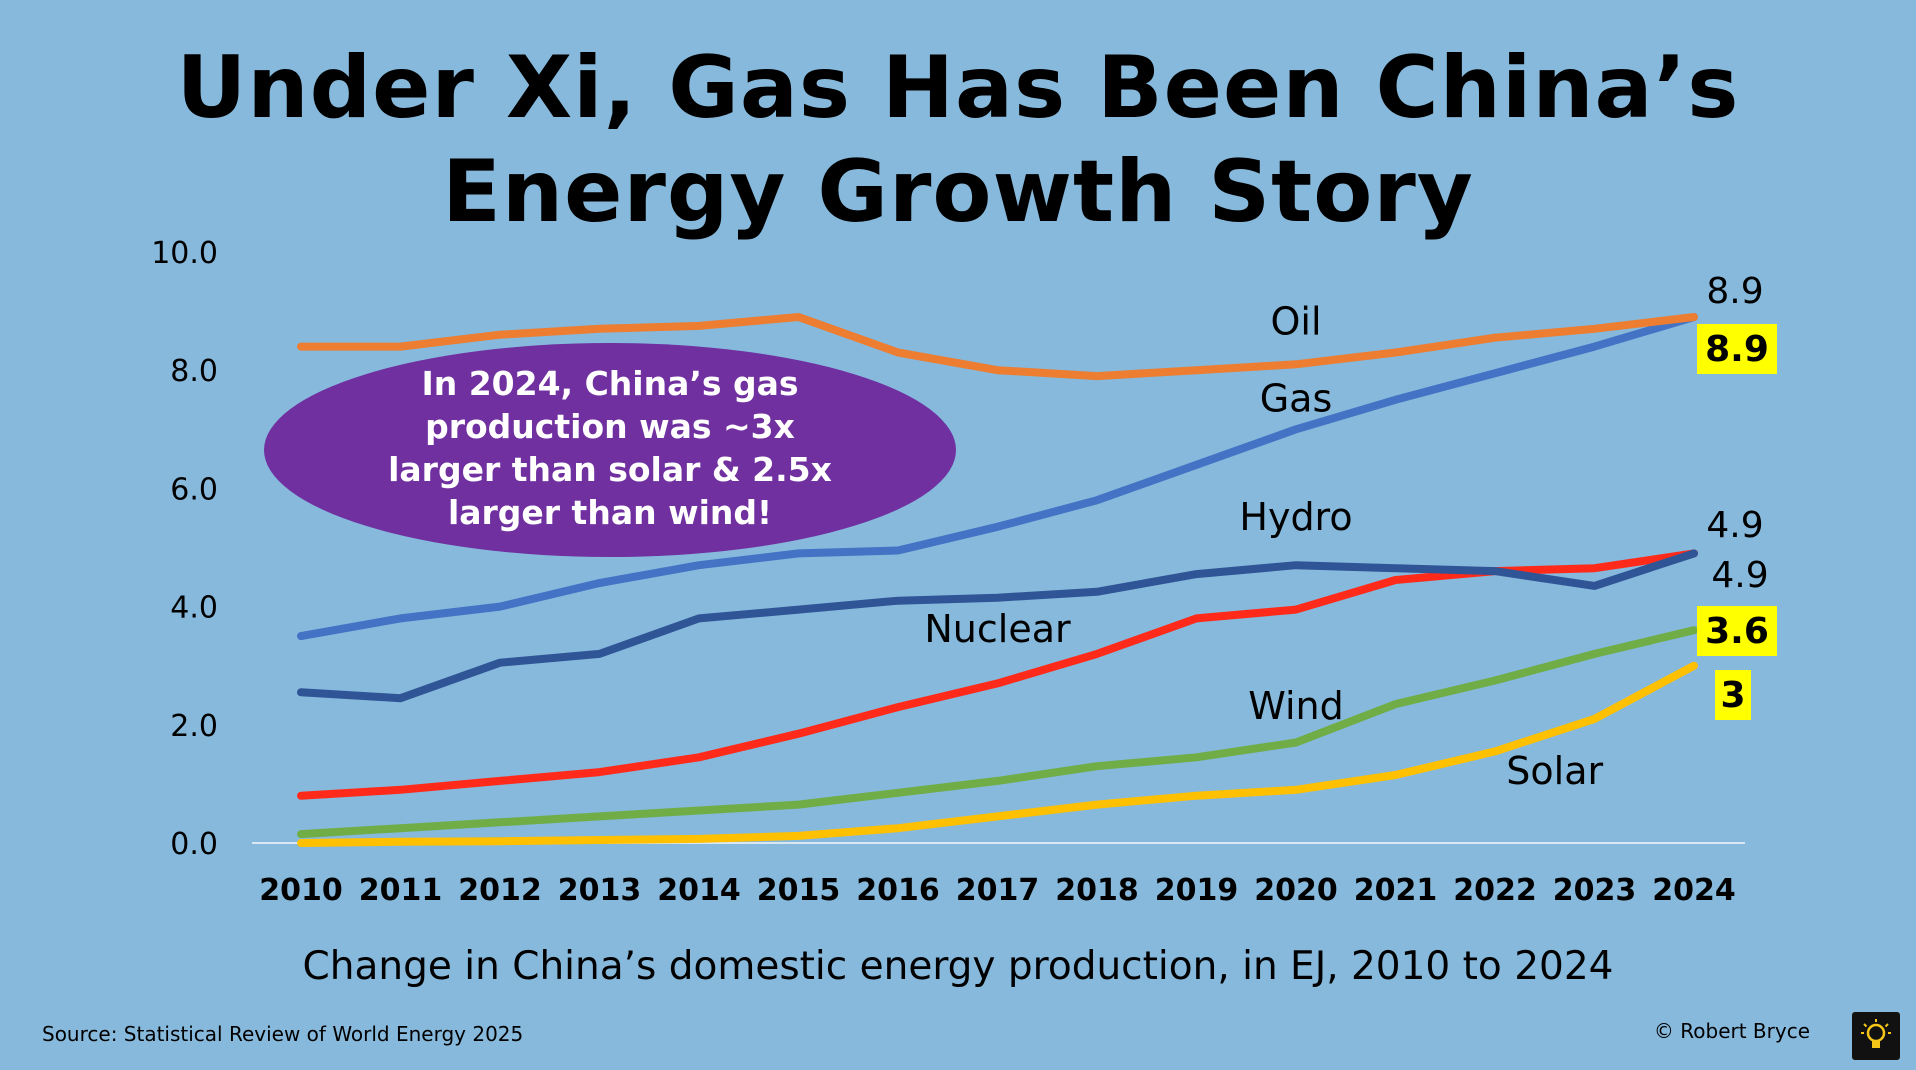 Image resolution: width=1916 pixels, height=1070 pixels. I want to click on series-line-solar, so click(997, 754).